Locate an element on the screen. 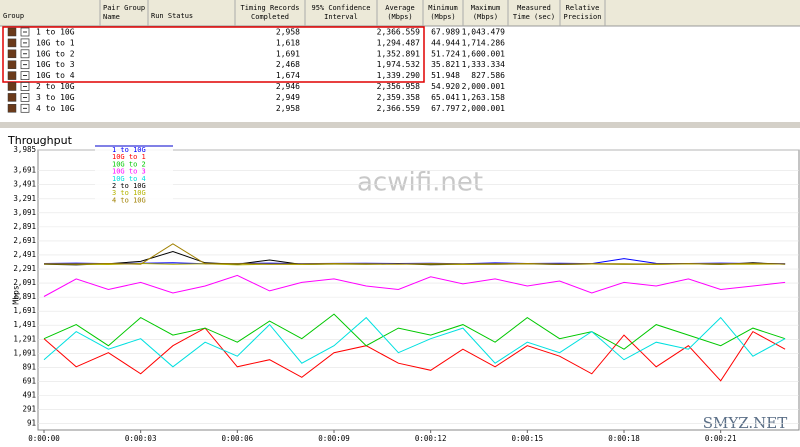 This screenshot has height=447, width=800. x-tick-label: 0:00:12 is located at coordinates (431, 438).